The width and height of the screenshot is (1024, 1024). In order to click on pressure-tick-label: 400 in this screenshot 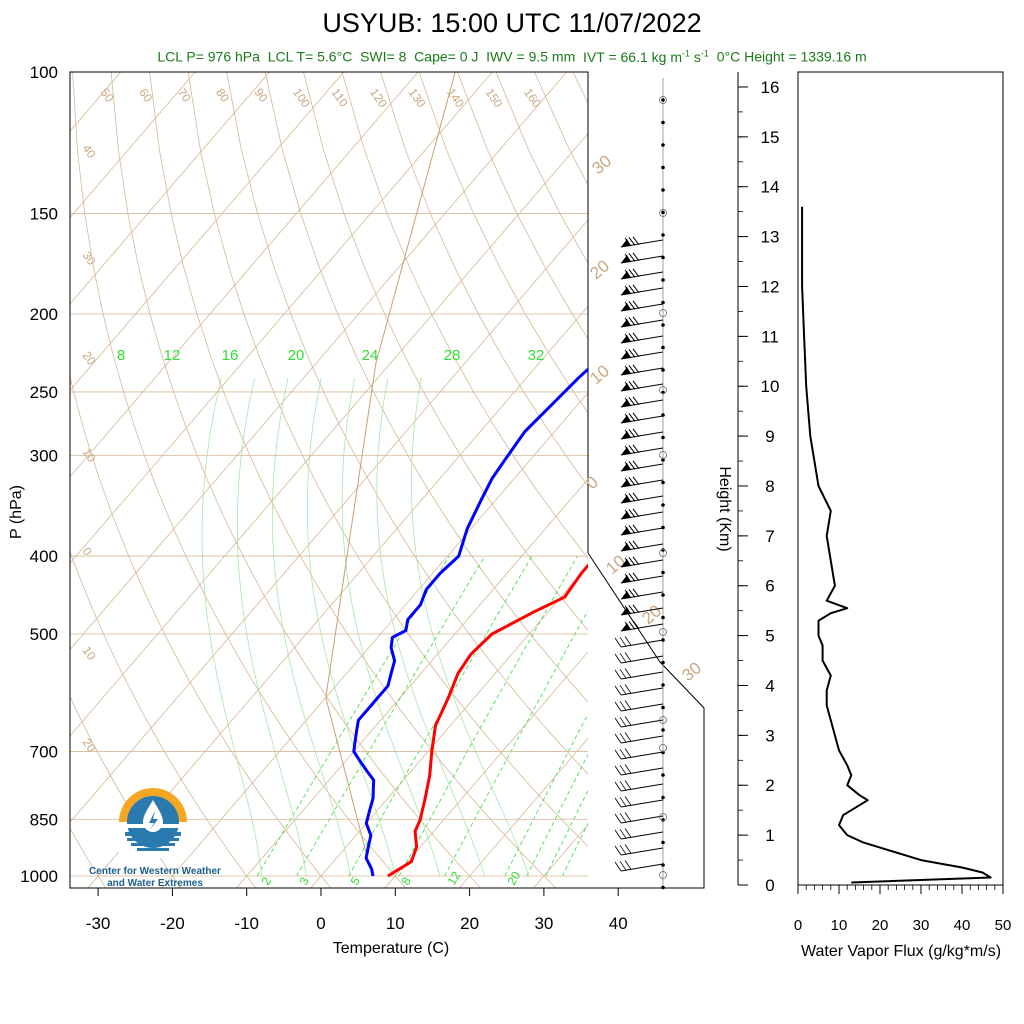, I will do `click(44, 556)`.